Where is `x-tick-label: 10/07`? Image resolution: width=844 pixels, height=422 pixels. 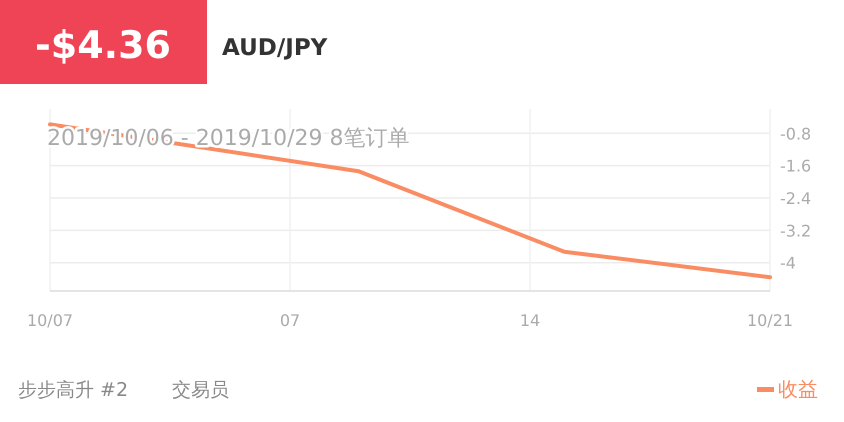 x-tick-label: 10/07 is located at coordinates (50, 320).